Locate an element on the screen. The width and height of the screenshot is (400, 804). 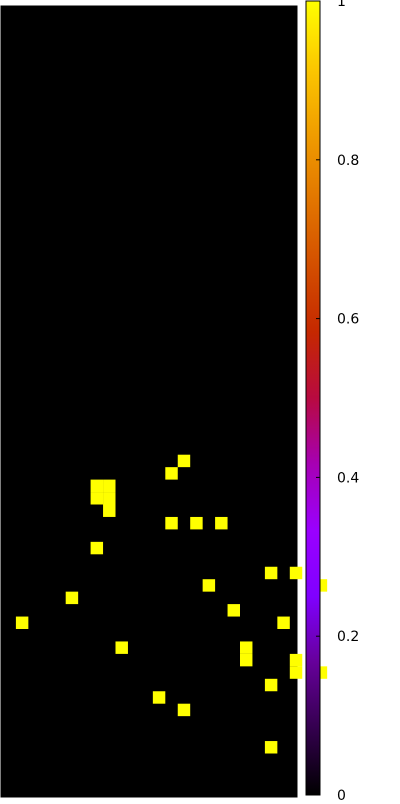
colorbar-tick-label: 0.4 is located at coordinates (348, 478).